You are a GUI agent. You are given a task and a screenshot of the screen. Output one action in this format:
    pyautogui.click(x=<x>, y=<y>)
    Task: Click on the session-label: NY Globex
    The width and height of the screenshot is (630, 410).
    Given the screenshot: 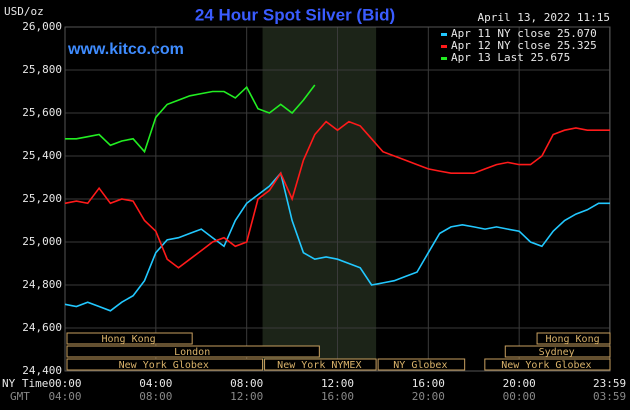 What is the action you would take?
    pyautogui.click(x=420, y=365)
    